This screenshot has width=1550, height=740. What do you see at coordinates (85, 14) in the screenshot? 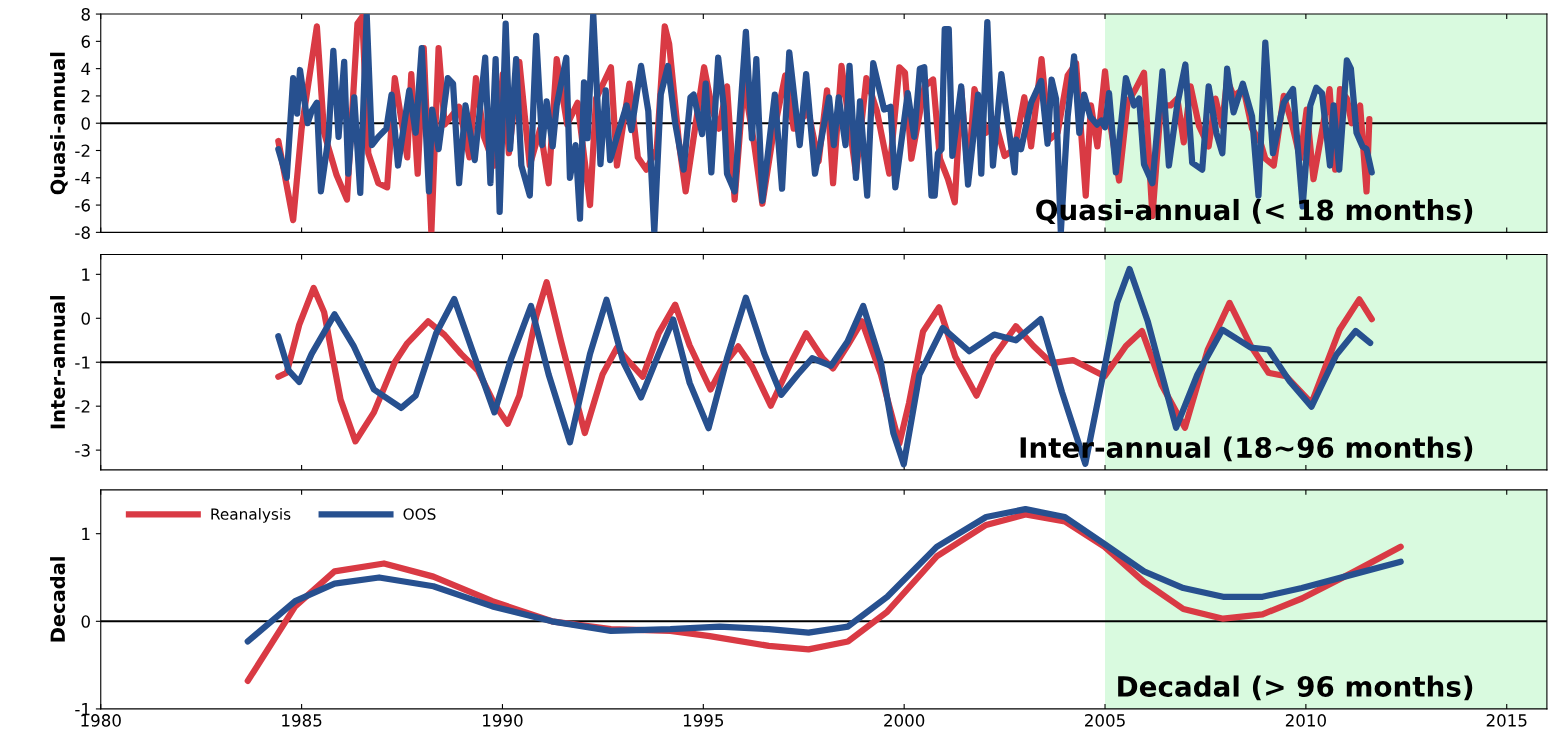
I see `y-tick-label: 8` at bounding box center [85, 14].